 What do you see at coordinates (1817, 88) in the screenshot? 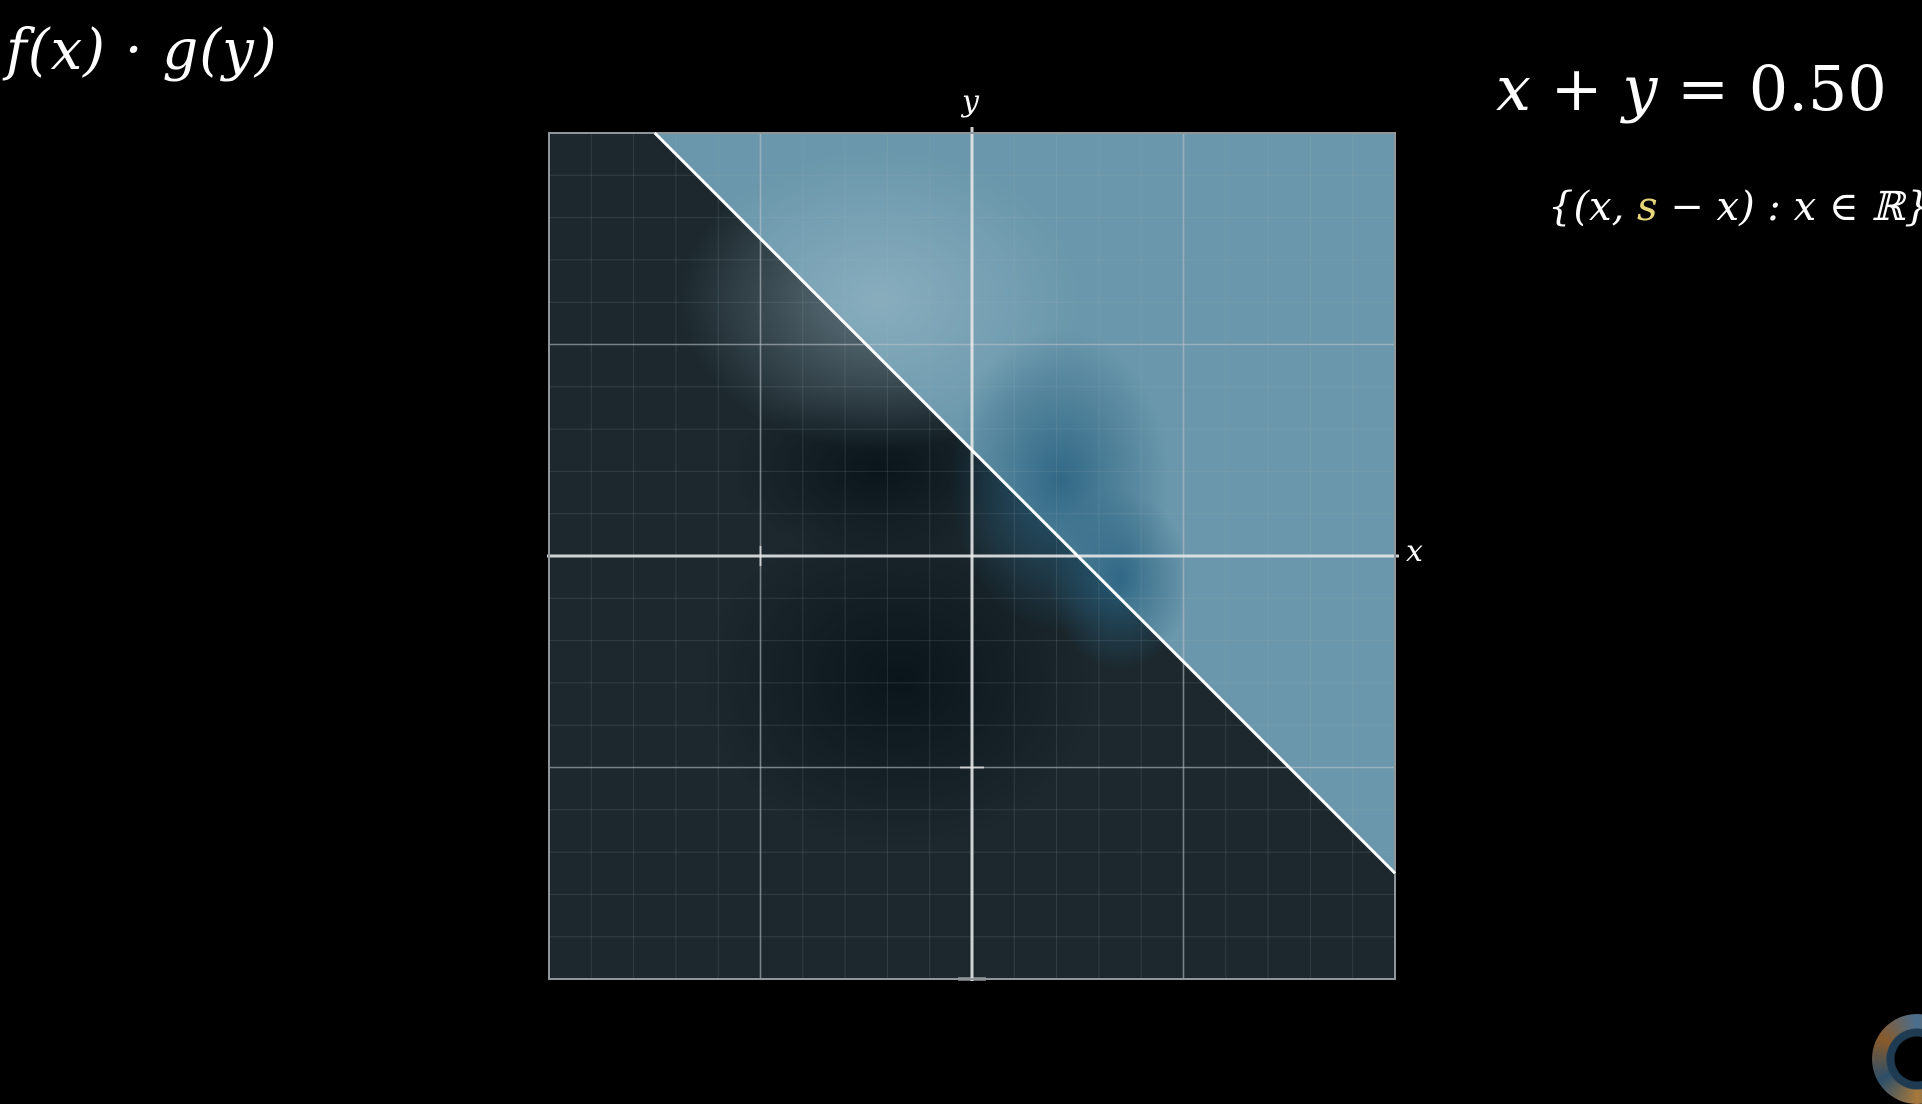
I see `equation-value: 0.50` at bounding box center [1817, 88].